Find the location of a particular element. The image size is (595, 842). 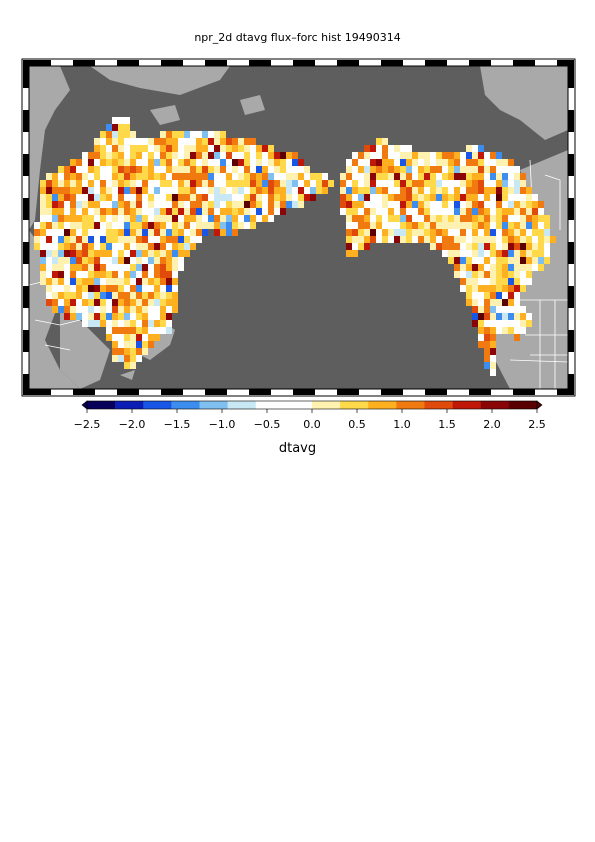

colorbar-extend-low is located at coordinates (84, 405).